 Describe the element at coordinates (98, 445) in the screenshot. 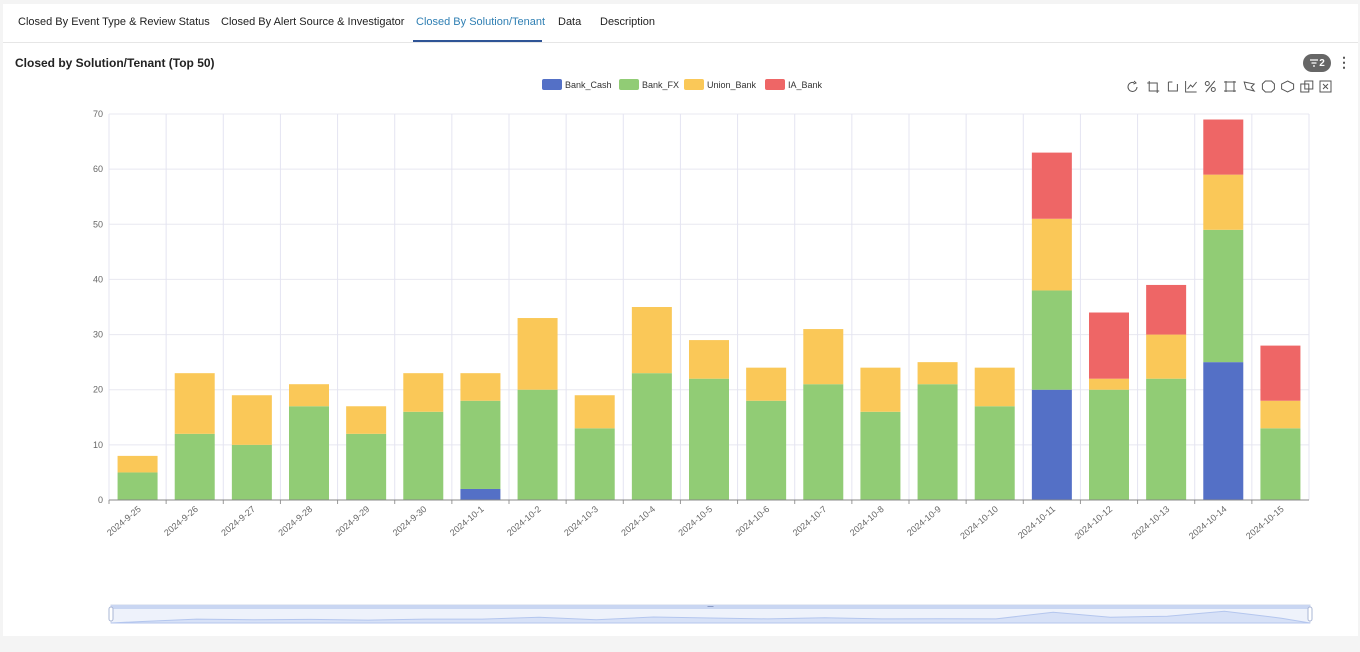

I see `y-tick-label: 10` at that location.